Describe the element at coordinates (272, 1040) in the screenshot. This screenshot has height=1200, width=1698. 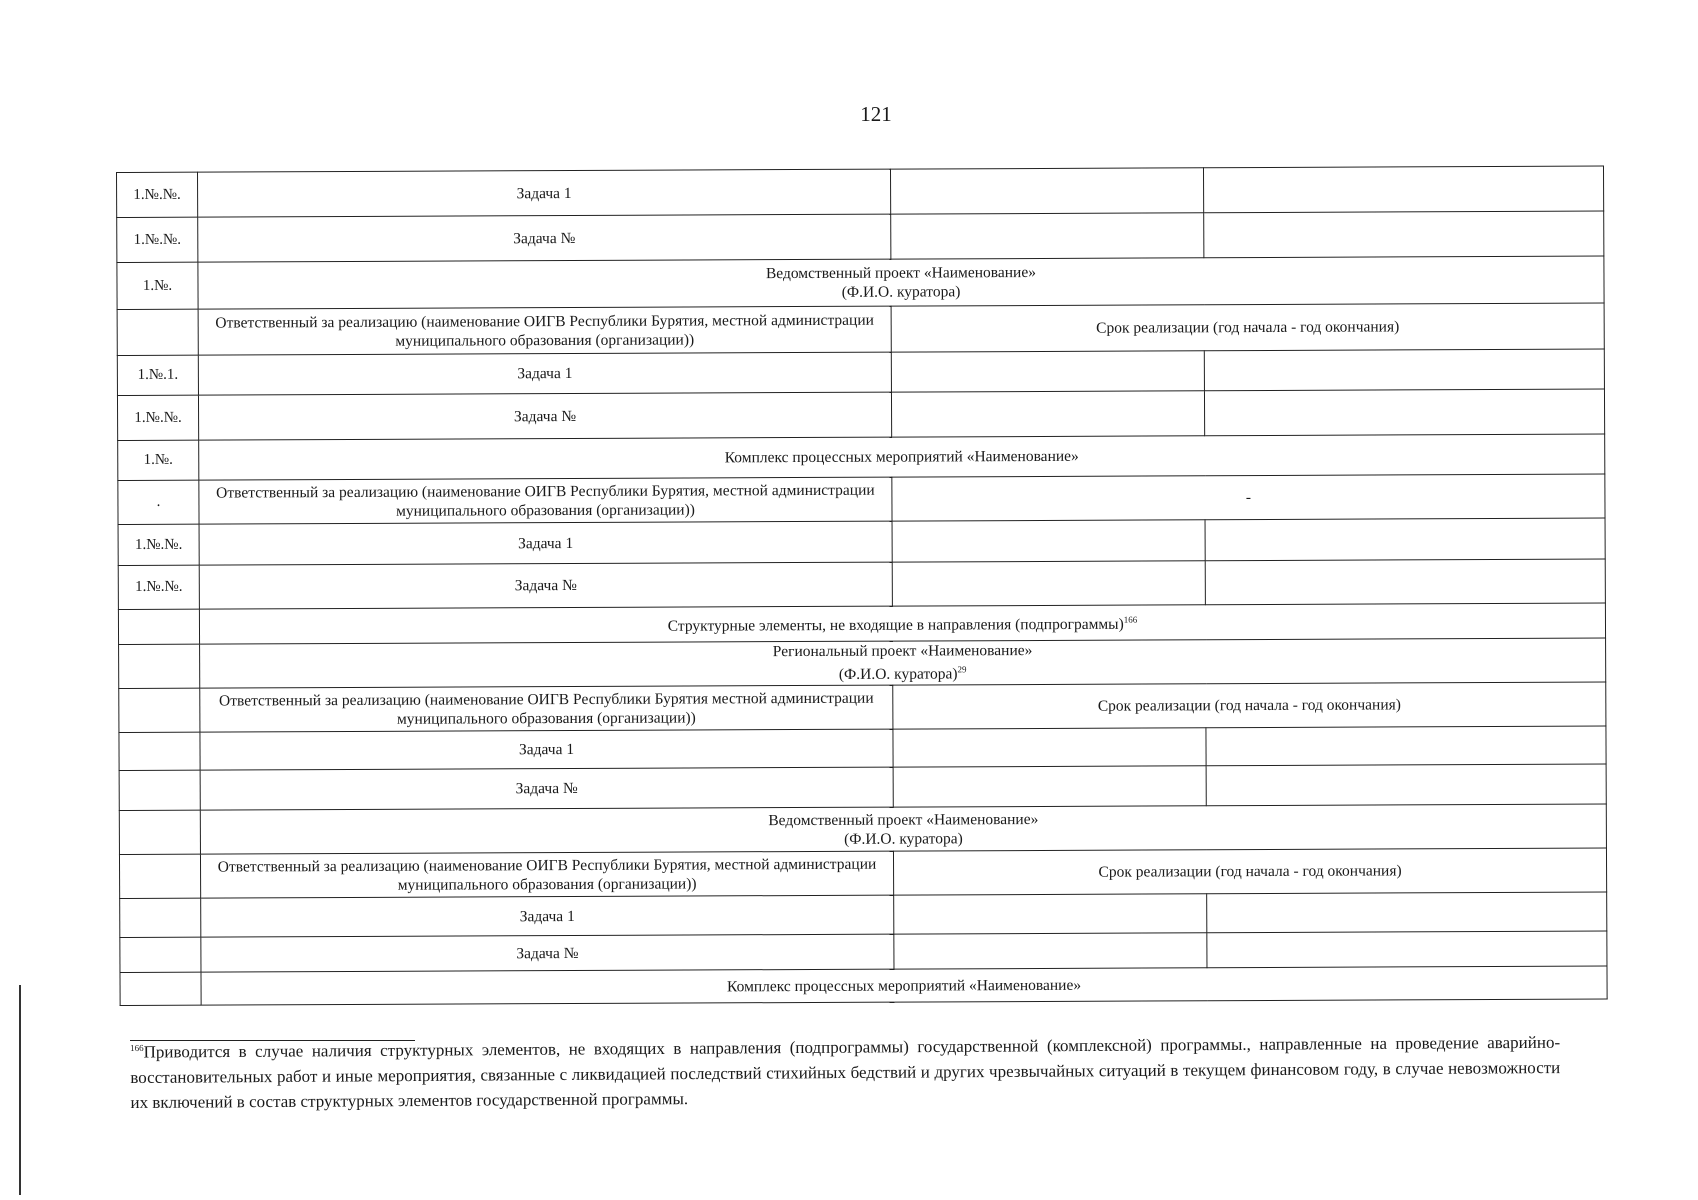
I see `footnote-divider` at that location.